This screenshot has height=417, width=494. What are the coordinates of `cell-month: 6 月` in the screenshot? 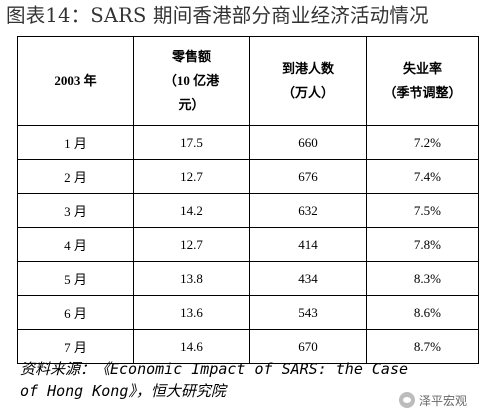 It's located at (75, 312).